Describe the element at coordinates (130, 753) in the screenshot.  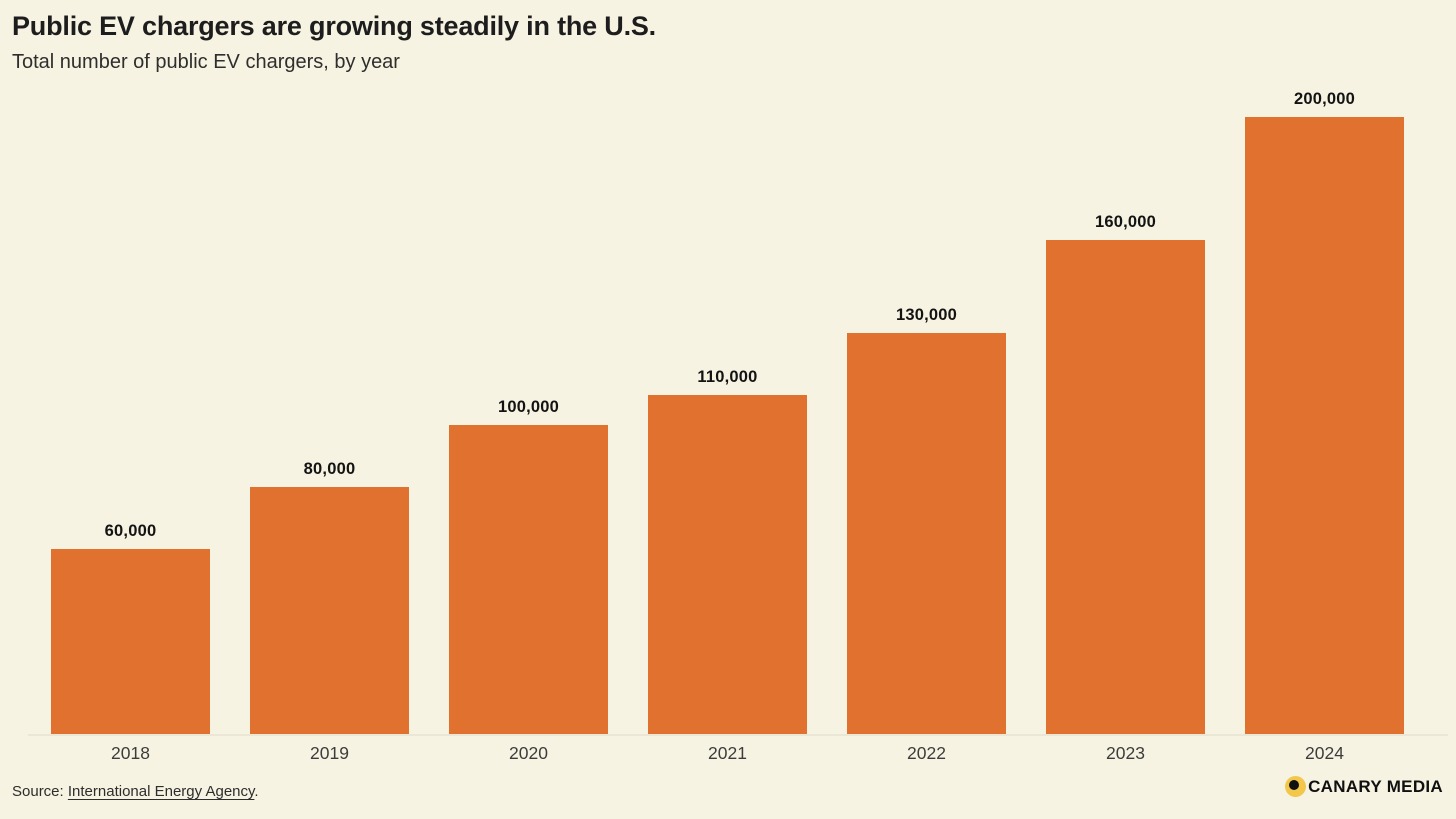
I see `x-axis-label: 2018` at that location.